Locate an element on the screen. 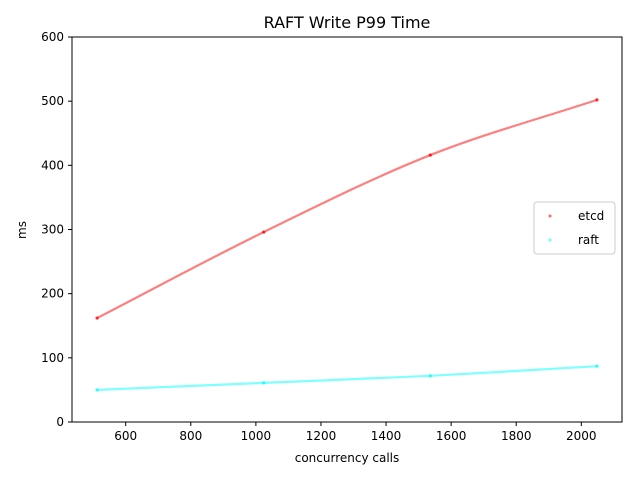 The image size is (640, 480). y-tick-label: 300 is located at coordinates (52, 230).